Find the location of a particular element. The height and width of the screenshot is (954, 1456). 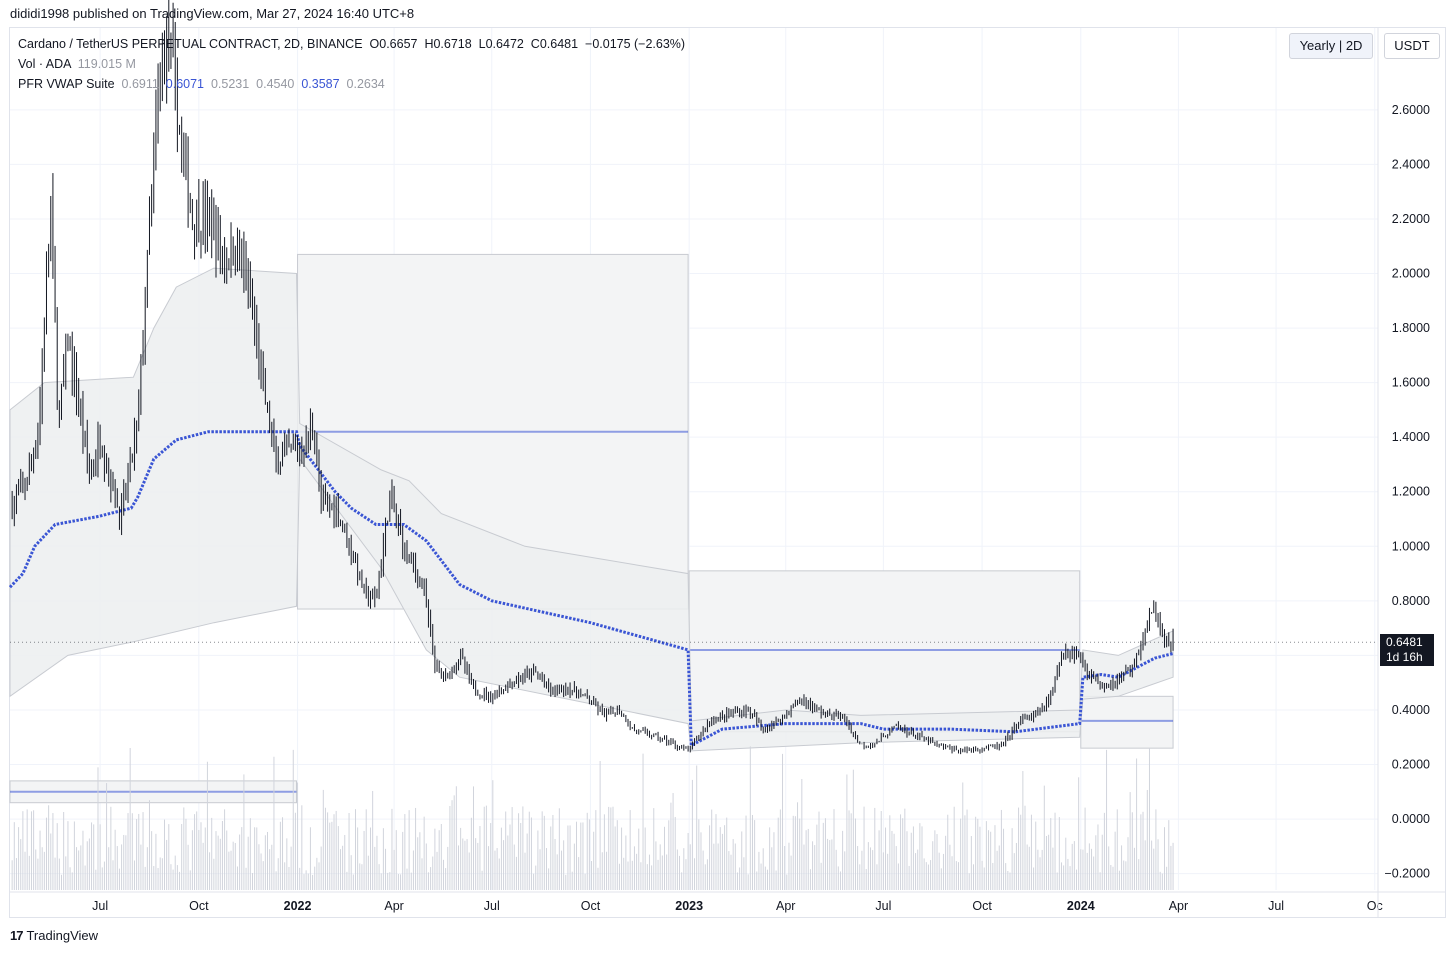

tradingview-brand: TradingView is located at coordinates (62, 935).